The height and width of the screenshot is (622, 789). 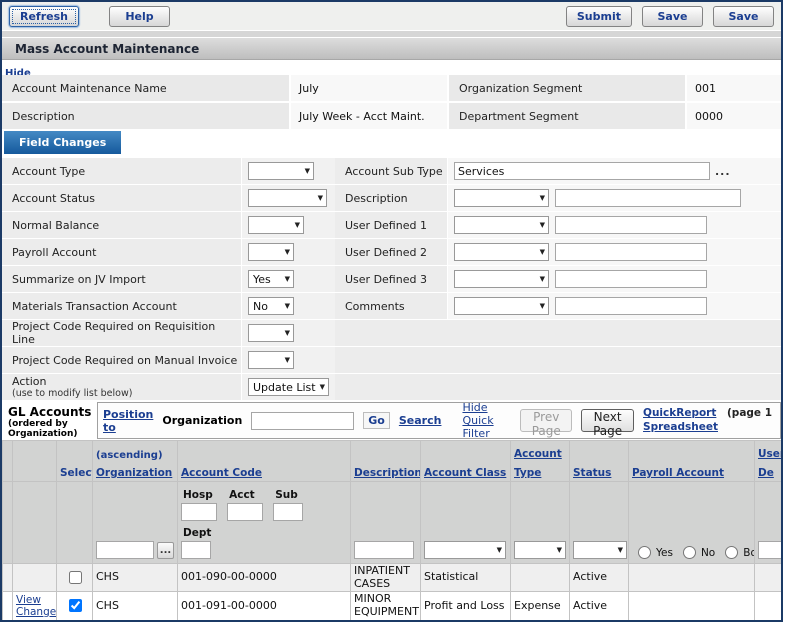 What do you see at coordinates (678, 473) in the screenshot?
I see `column-payroll-account-link: Payroll Account` at bounding box center [678, 473].